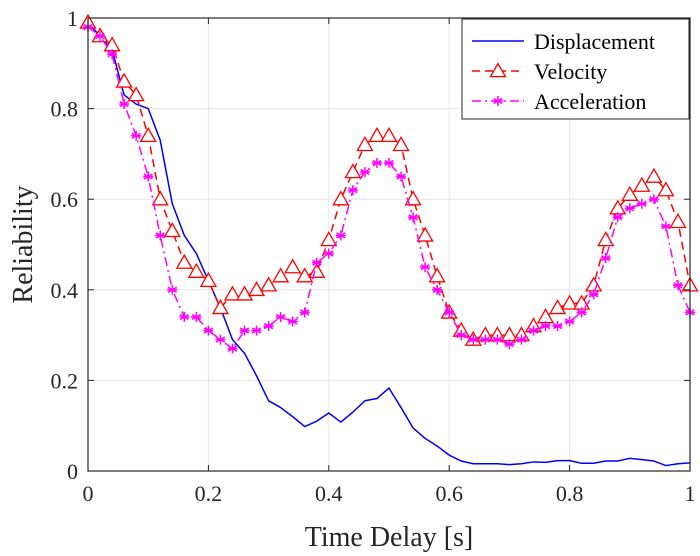 Image resolution: width=700 pixels, height=556 pixels. Describe the element at coordinates (329, 493) in the screenshot. I see `x-tick-label: 0.4` at that location.